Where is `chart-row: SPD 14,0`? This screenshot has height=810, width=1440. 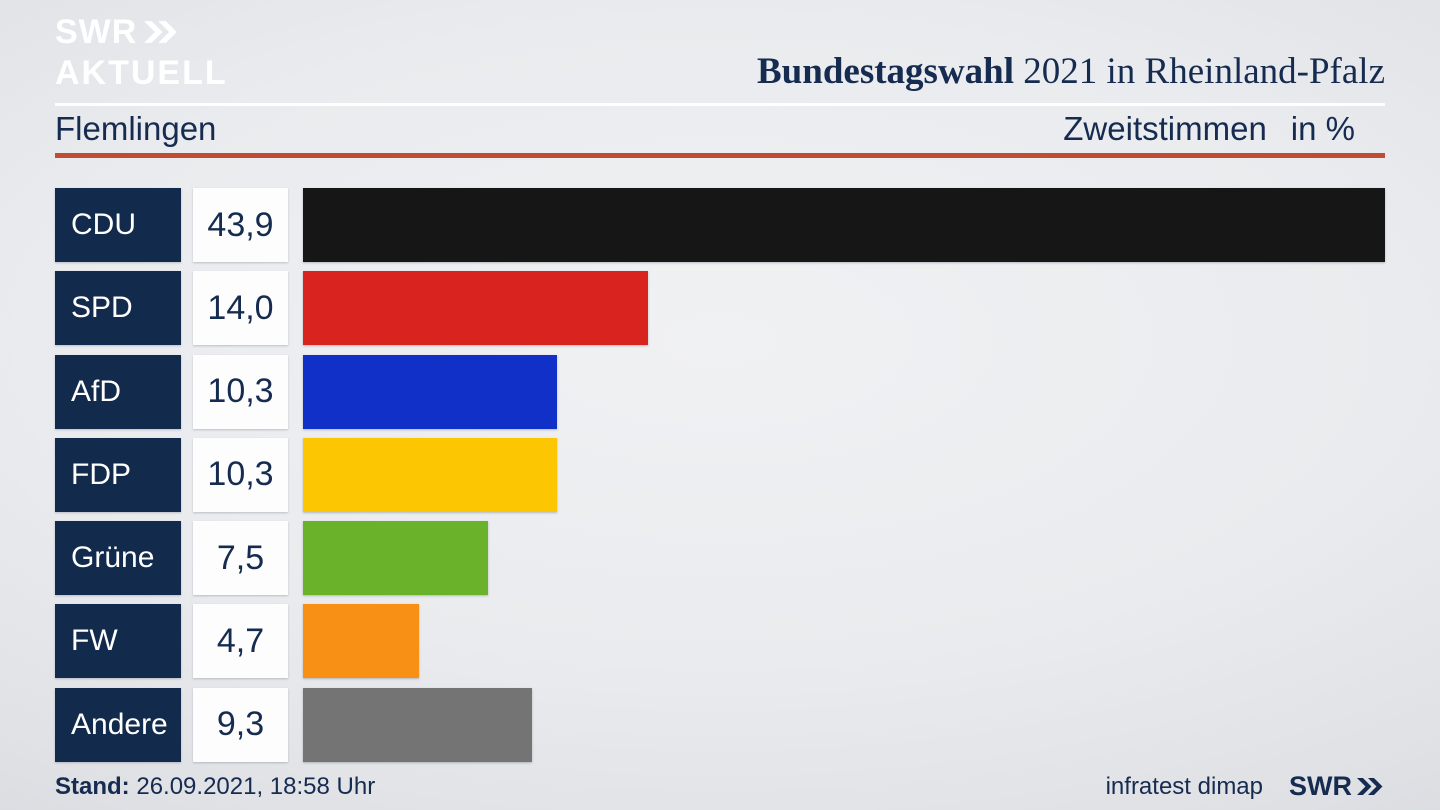 chart-row: SPD 14,0 is located at coordinates (720, 308).